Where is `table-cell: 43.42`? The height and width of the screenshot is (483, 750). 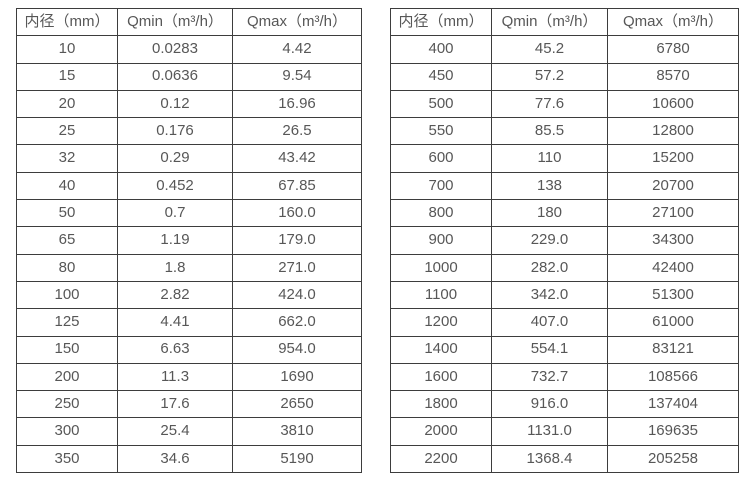
table-cell: 43.42 is located at coordinates (297, 158).